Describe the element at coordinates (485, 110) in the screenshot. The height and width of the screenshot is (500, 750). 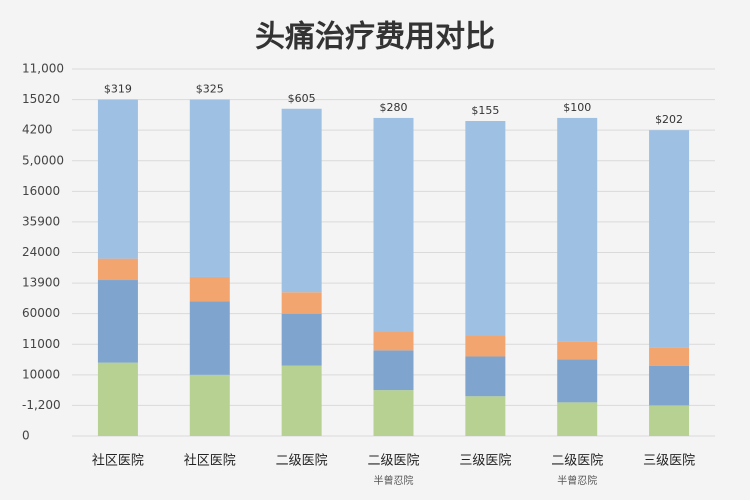
I see `bar-label: $155` at that location.